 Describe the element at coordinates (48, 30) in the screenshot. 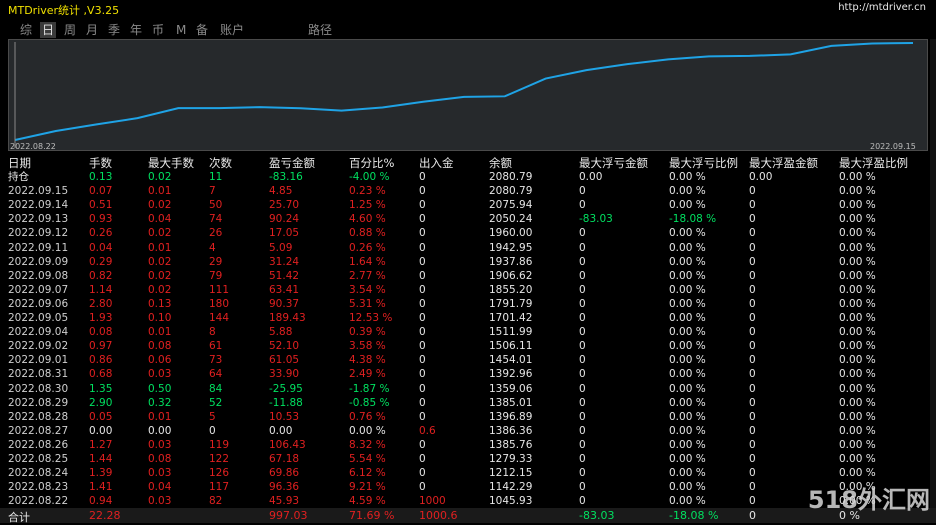

I see `tab-1: 日` at that location.